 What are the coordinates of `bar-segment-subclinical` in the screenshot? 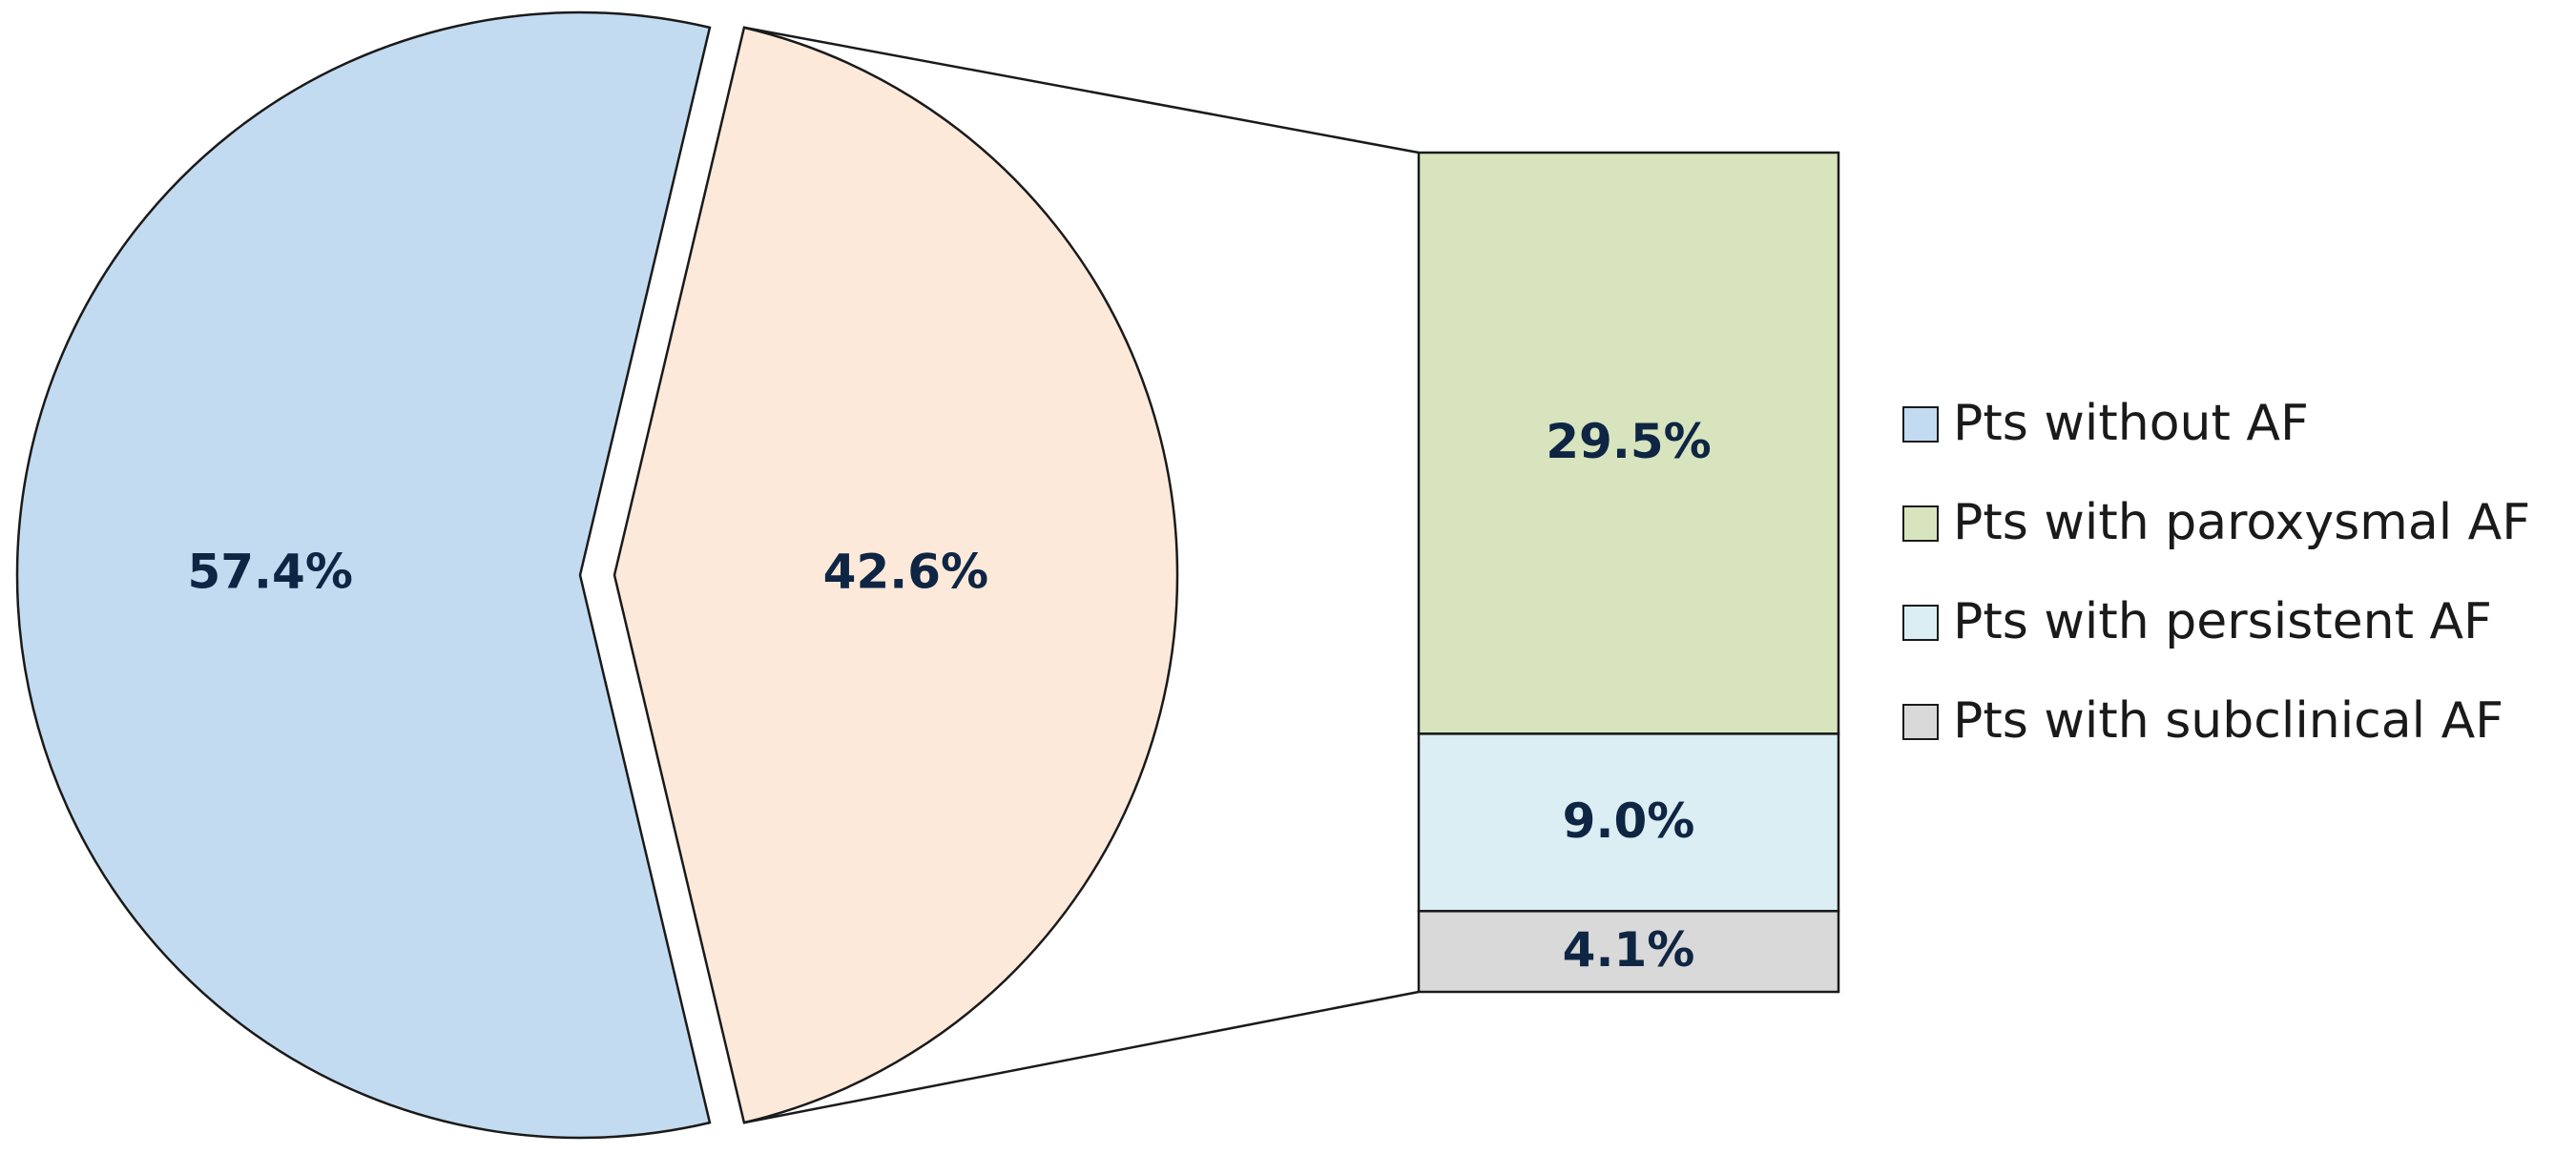 It's located at (1628, 952).